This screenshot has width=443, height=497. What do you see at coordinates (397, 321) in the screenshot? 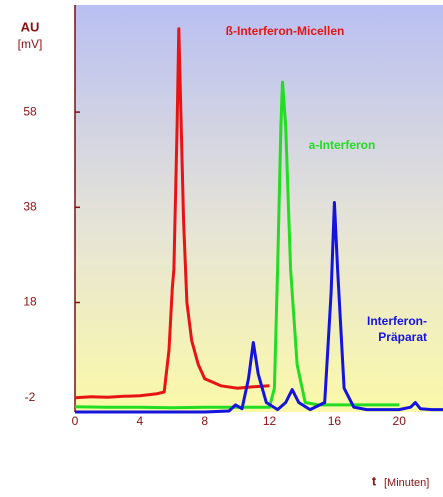
I see `series-label: Interferon-` at bounding box center [397, 321].